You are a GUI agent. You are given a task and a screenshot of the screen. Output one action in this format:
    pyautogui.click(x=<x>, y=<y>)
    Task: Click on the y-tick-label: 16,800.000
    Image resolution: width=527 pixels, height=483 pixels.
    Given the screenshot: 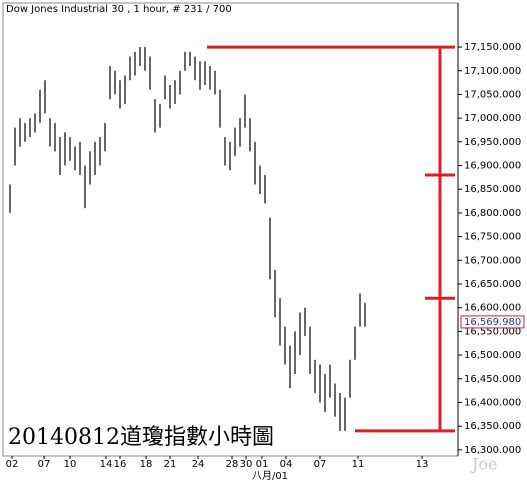 What is the action you would take?
    pyautogui.click(x=492, y=213)
    